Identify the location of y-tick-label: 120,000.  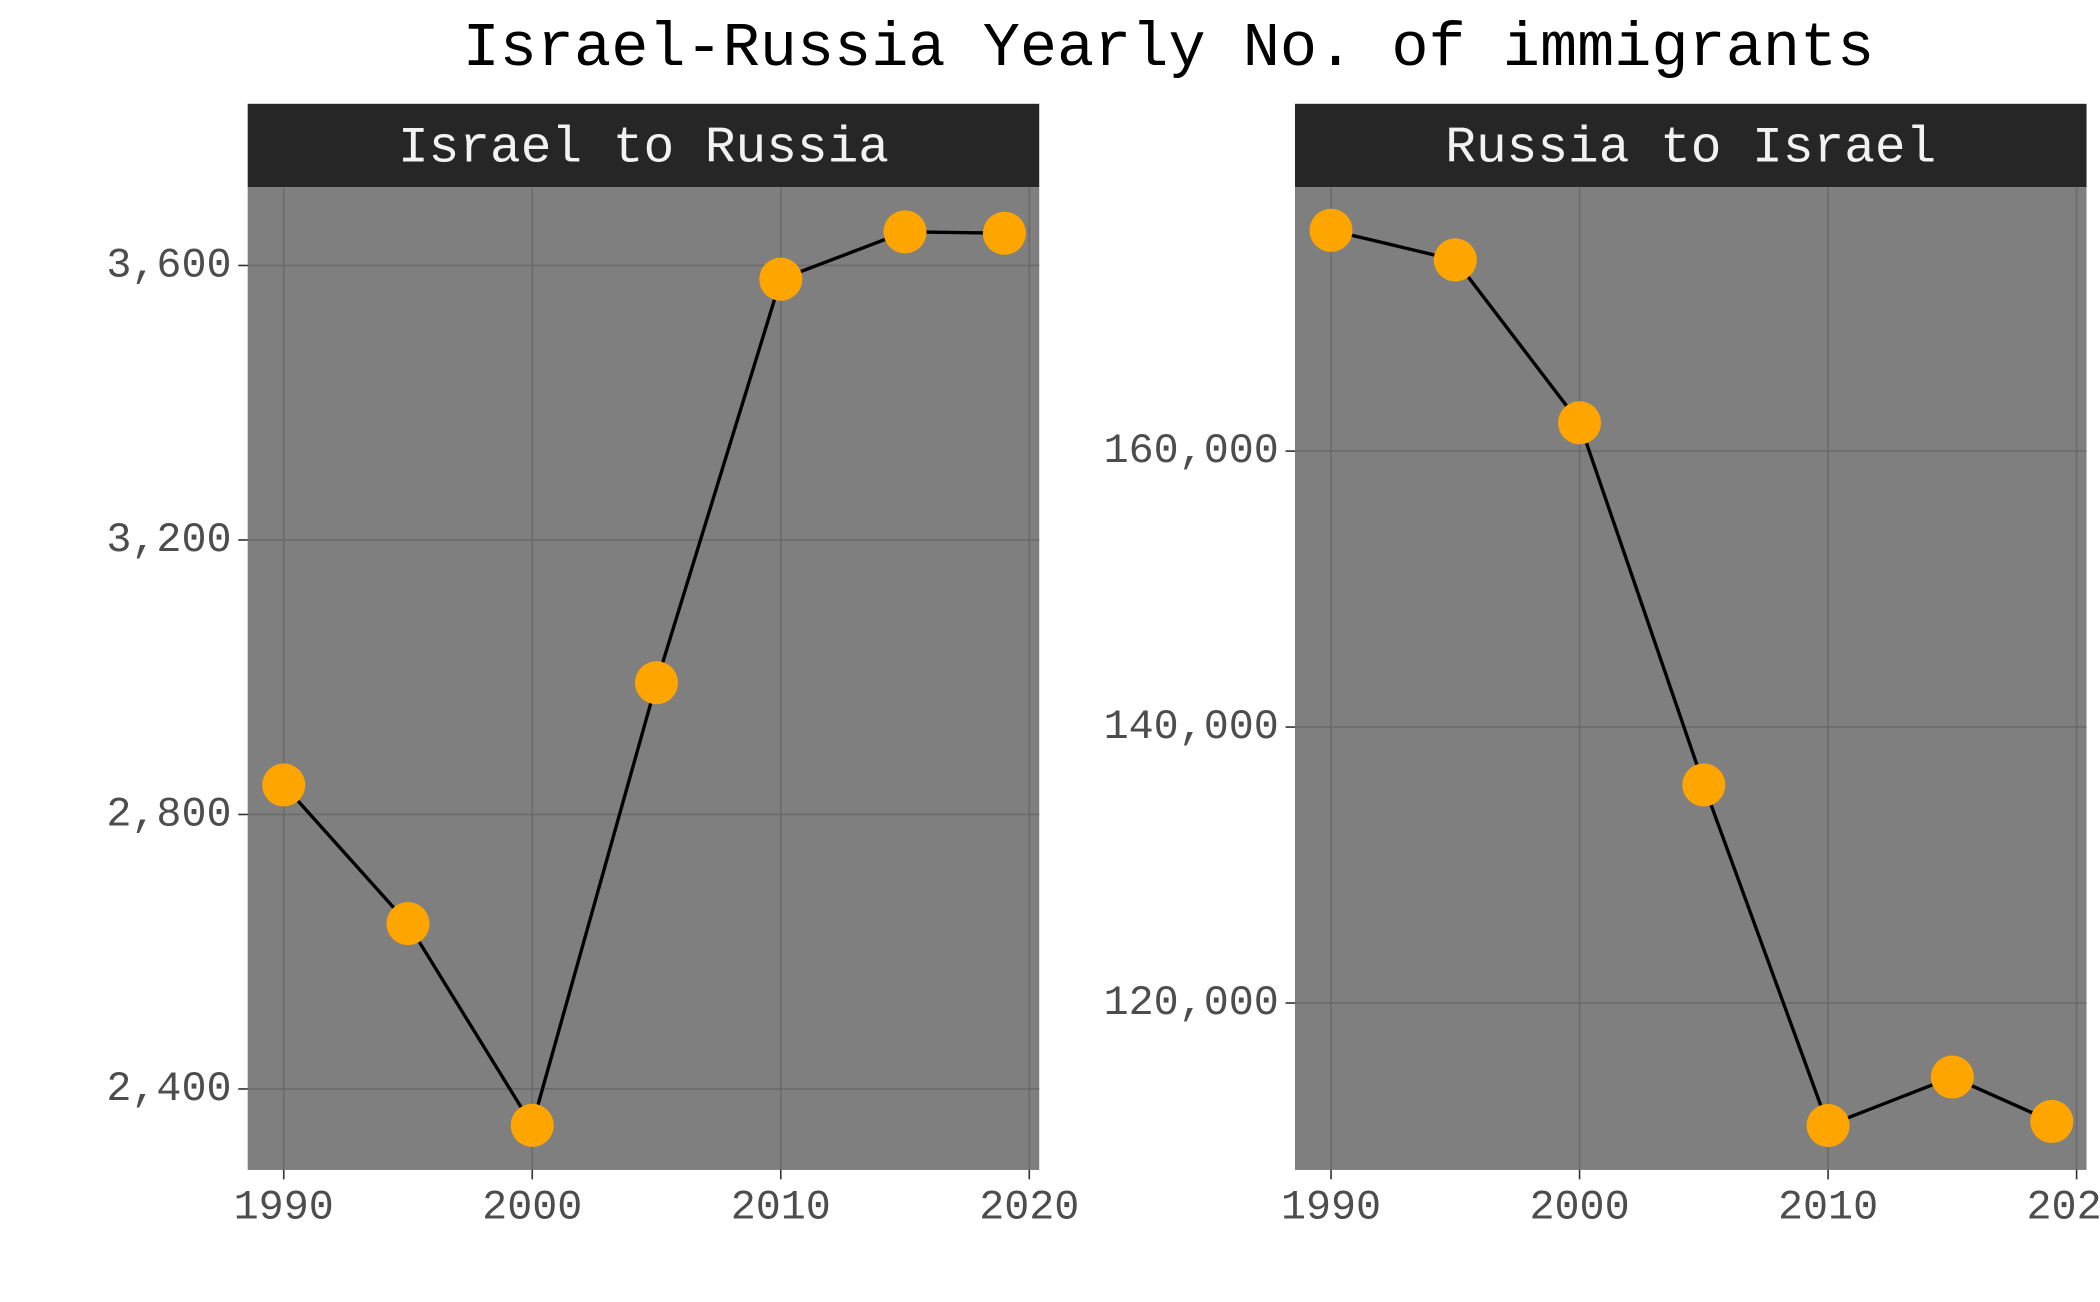
(1191, 1003).